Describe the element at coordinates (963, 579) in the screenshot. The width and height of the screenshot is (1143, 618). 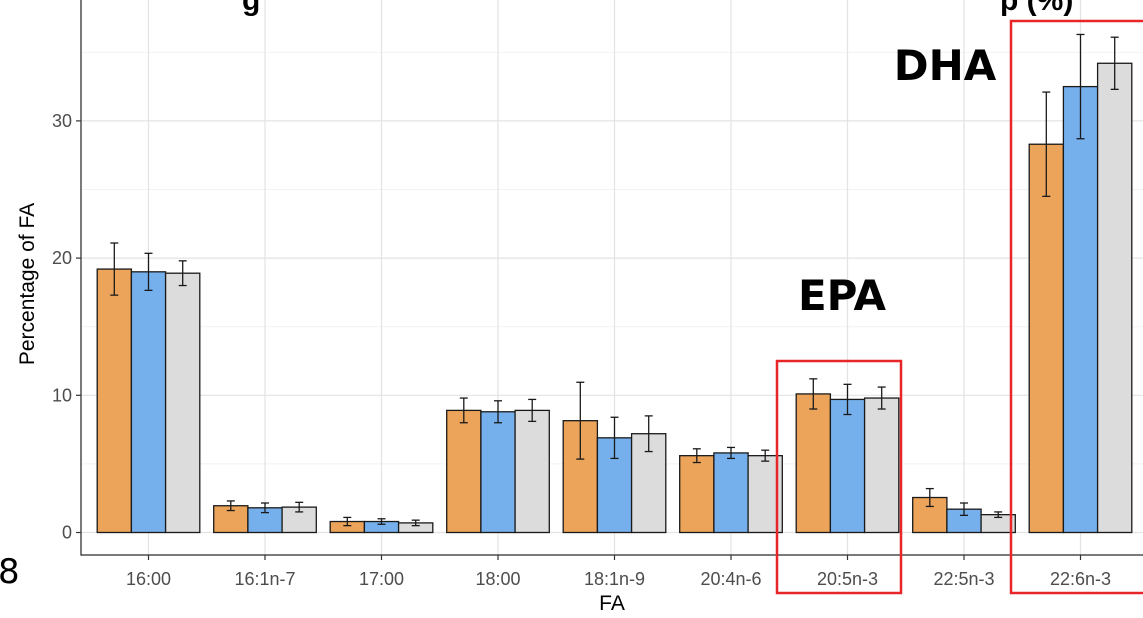
I see `x-tick-label: 22:5n-3` at that location.